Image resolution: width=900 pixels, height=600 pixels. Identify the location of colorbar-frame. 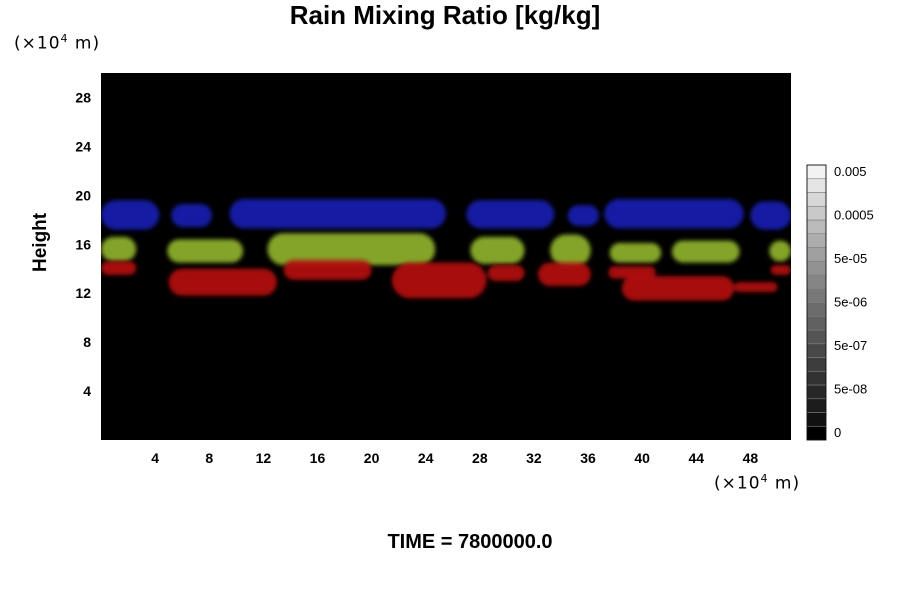
(816, 302).